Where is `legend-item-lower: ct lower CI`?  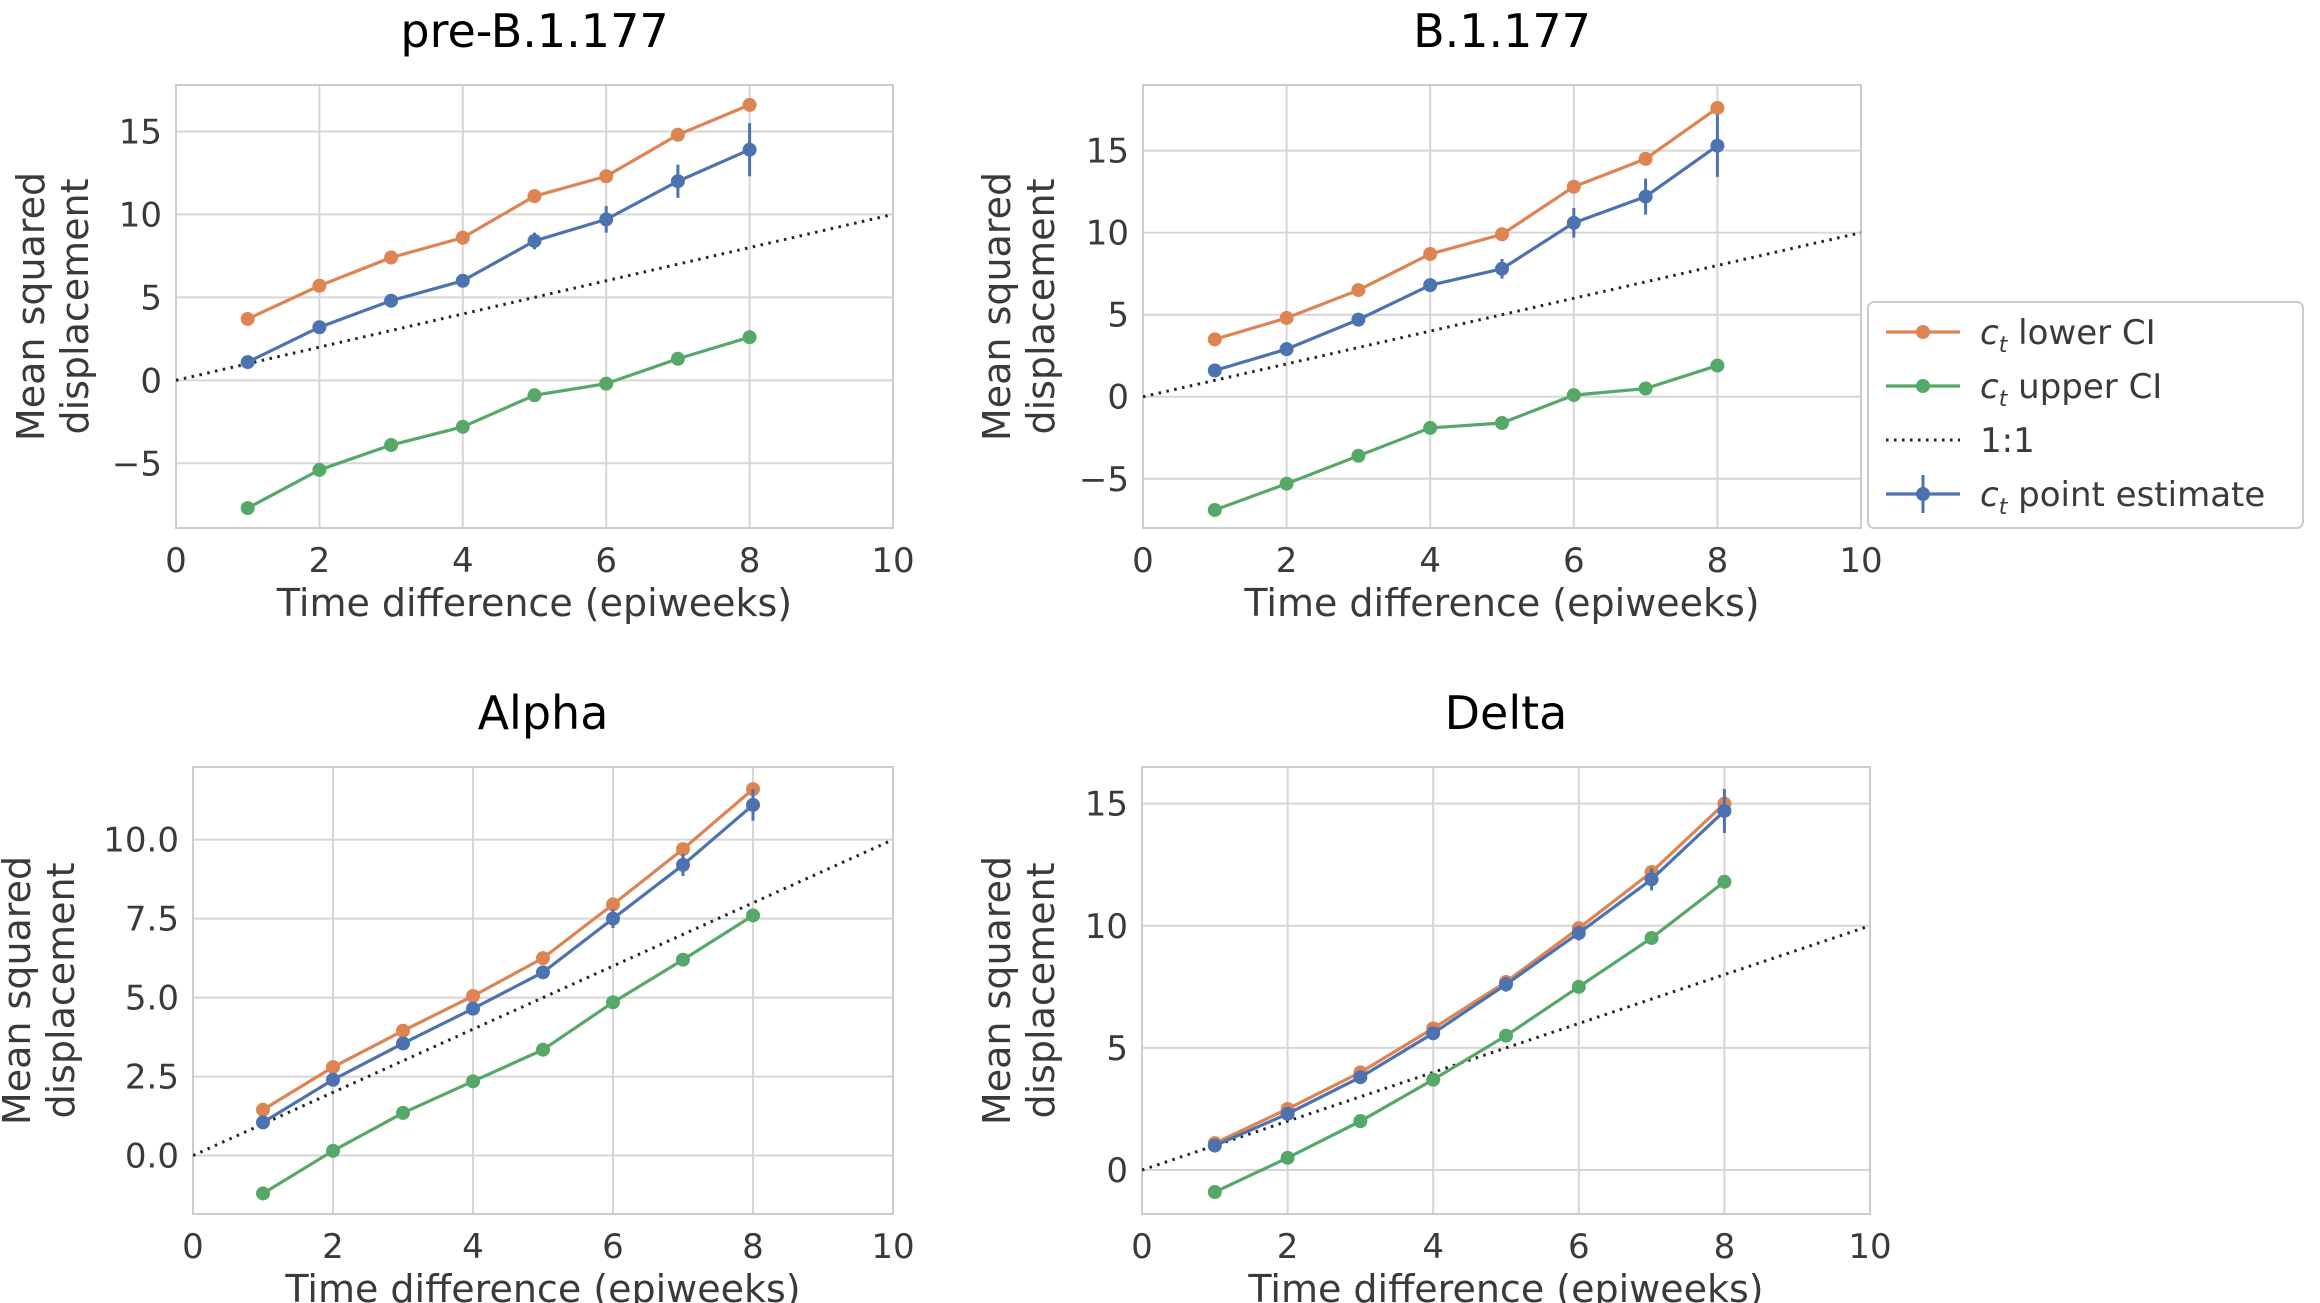
legend-item-lower: ct lower CI is located at coordinates (2021, 335).